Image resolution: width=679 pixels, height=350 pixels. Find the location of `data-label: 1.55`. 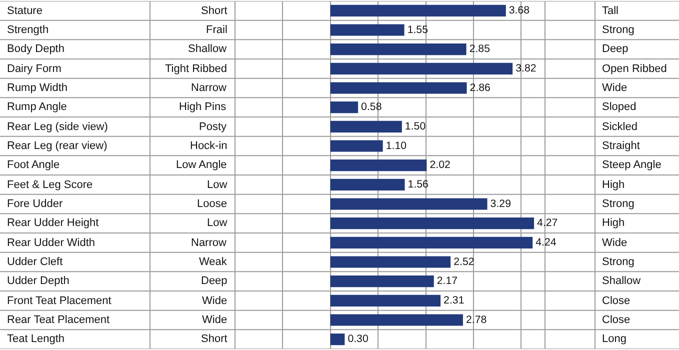

data-label: 1.55 is located at coordinates (417, 30).